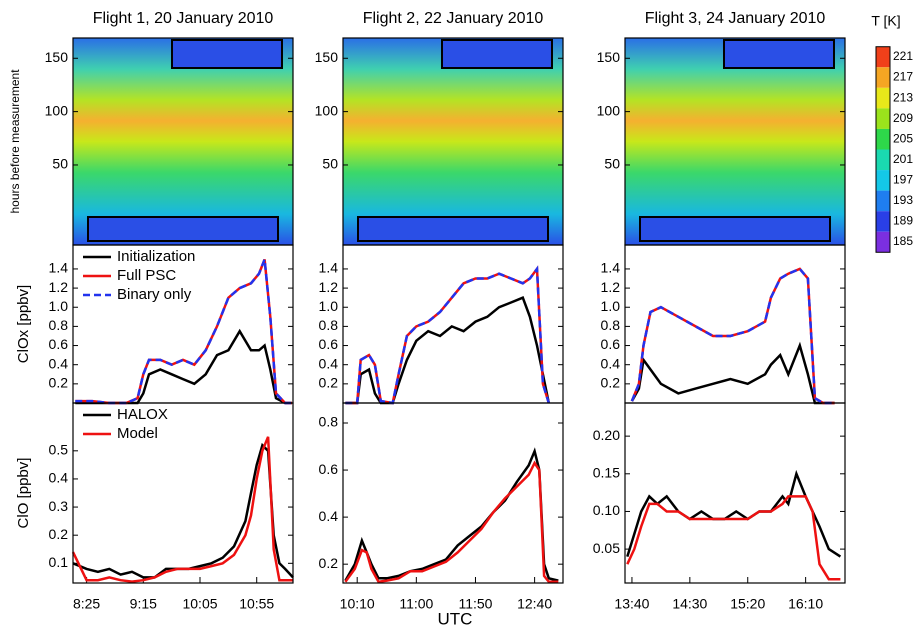 This screenshot has width=914, height=636. Describe the element at coordinates (903, 180) in the screenshot. I see `colorbar-tick-label: 197` at that location.